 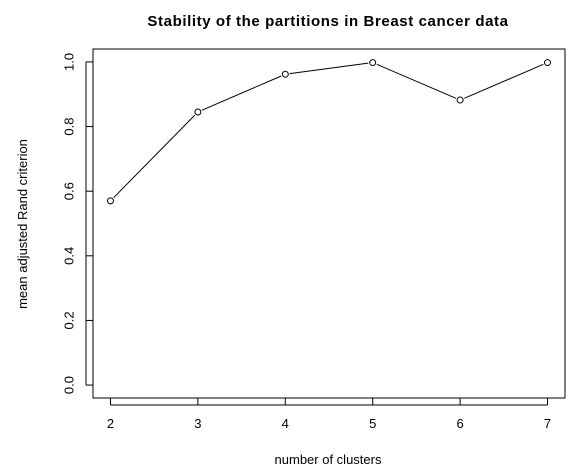 I want to click on y-tick-label: 0.0, so click(x=69, y=385).